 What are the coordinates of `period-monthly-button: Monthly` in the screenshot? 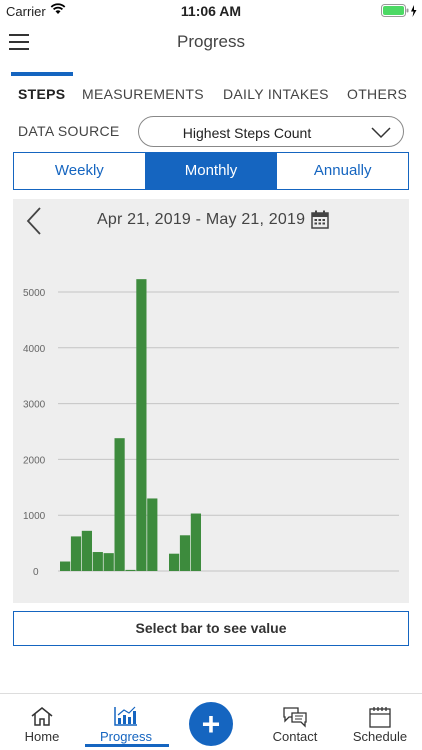 It's located at (210, 171).